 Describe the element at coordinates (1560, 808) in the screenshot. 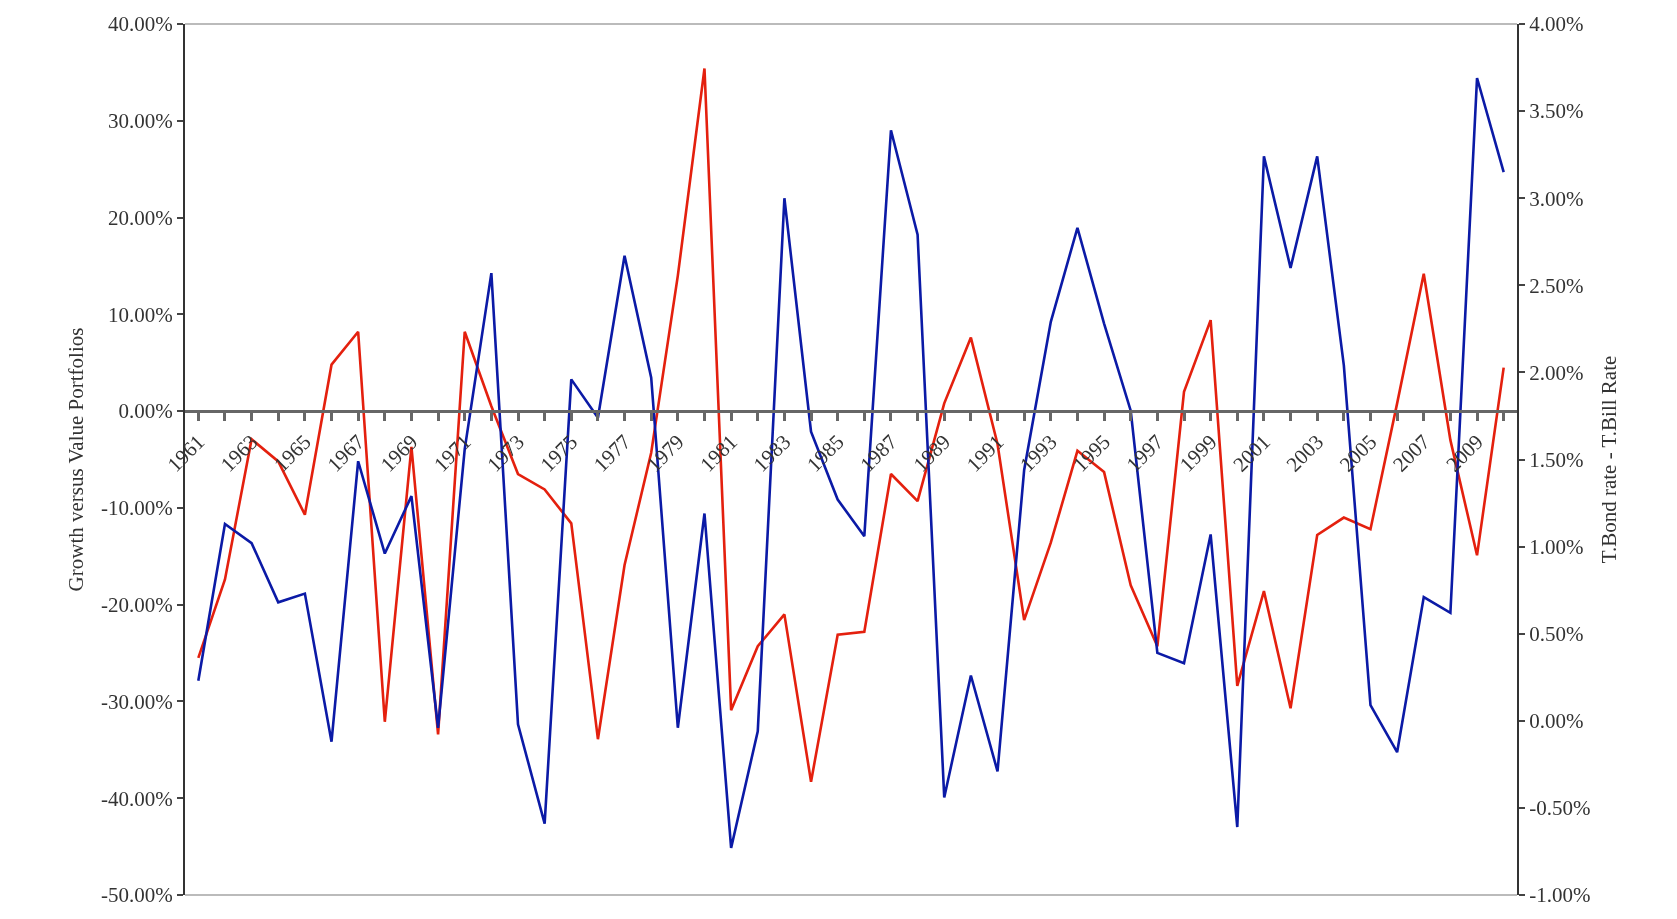

I see `y2-tick-label: -0.50%` at that location.